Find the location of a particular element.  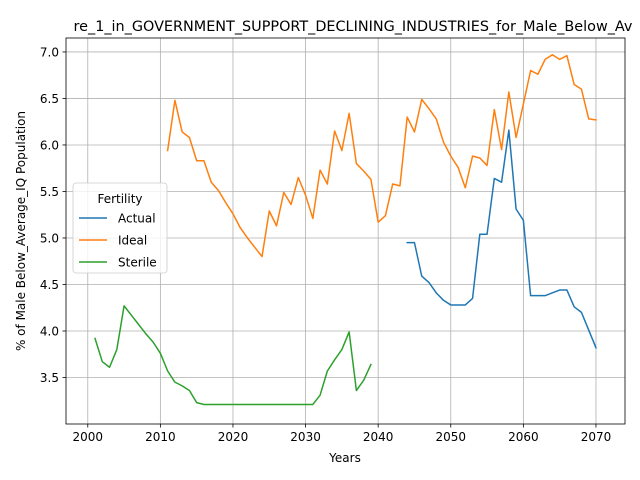

y-tick-label: 5.5 is located at coordinates (49, 192).